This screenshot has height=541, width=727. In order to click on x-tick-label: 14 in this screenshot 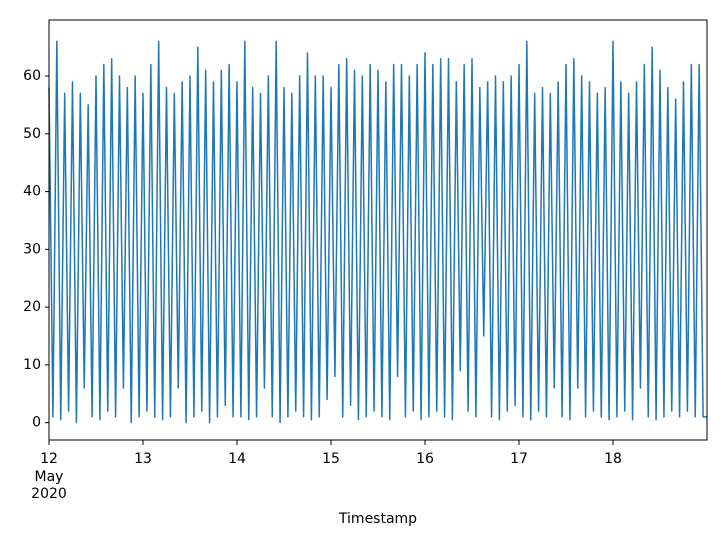, I will do `click(237, 459)`.